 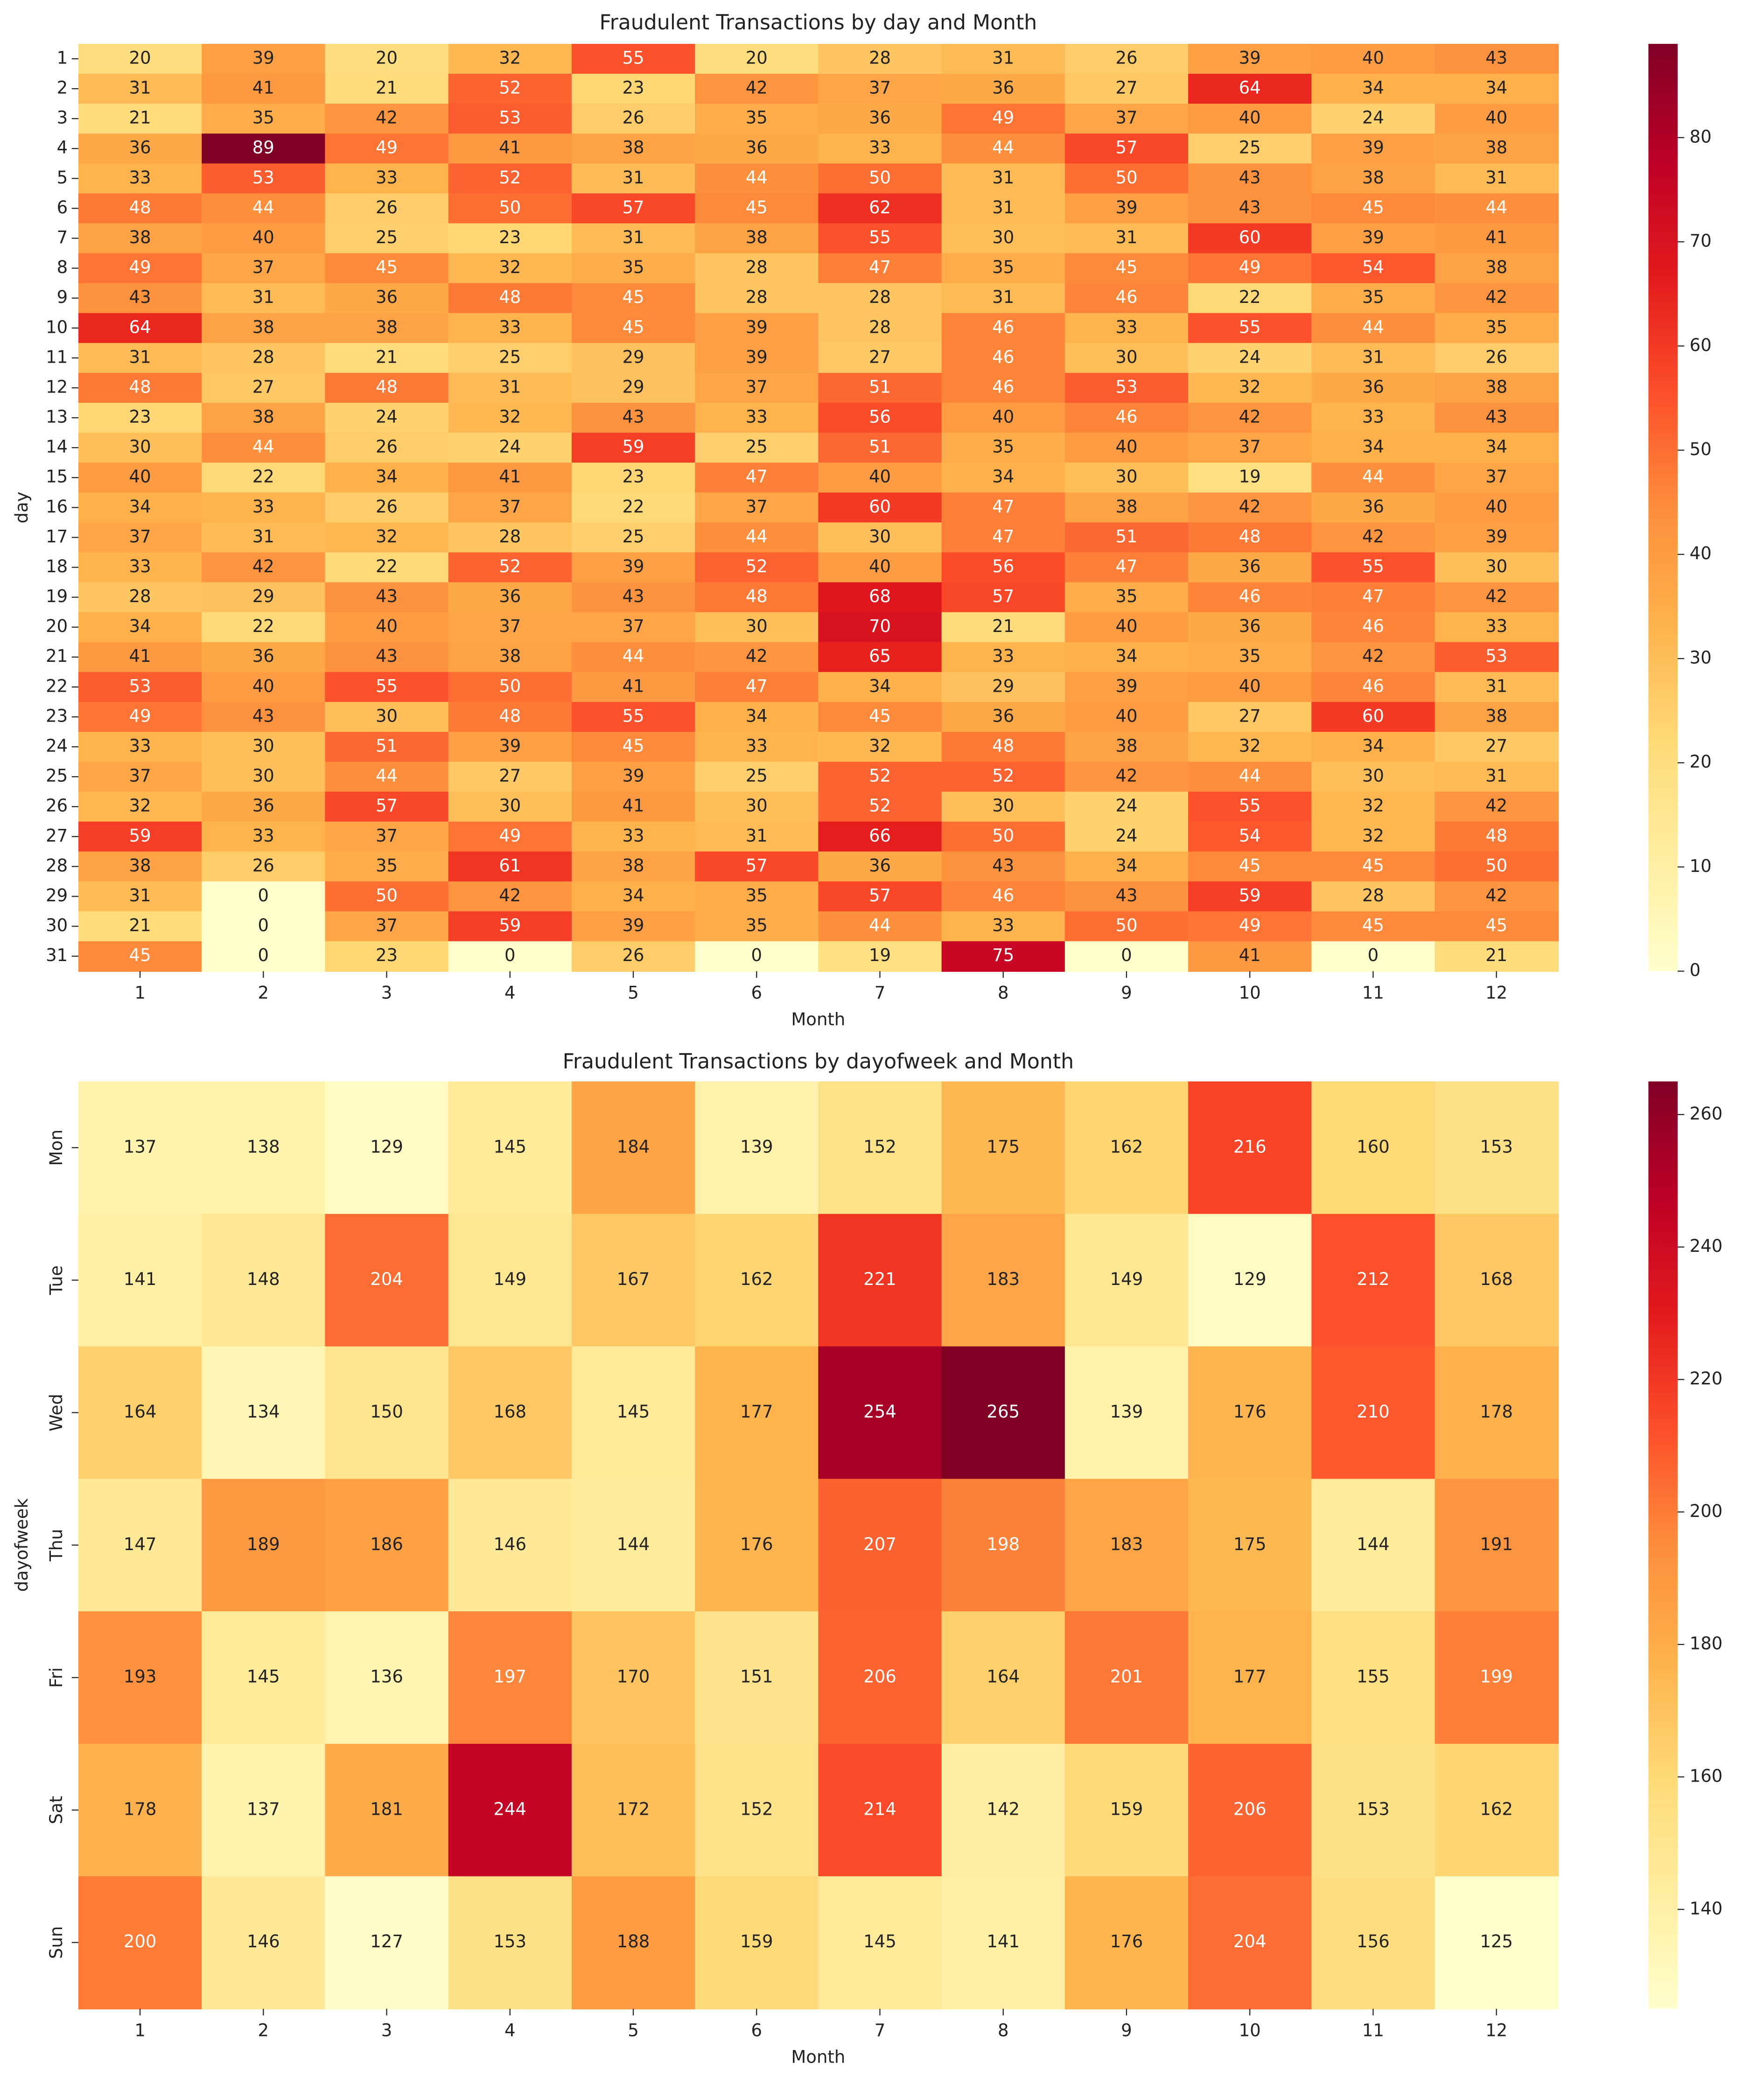 What do you see at coordinates (880, 993) in the screenshot?
I see `x-tick-label: 7` at bounding box center [880, 993].